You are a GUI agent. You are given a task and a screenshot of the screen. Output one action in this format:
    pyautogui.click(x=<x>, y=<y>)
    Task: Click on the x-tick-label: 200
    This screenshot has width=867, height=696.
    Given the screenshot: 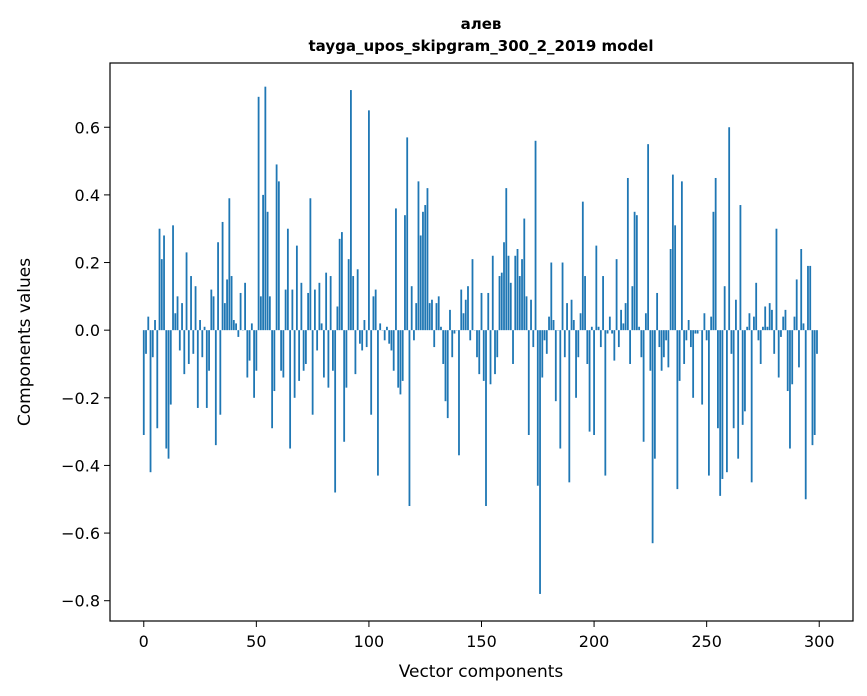 What is the action you would take?
    pyautogui.click(x=594, y=641)
    